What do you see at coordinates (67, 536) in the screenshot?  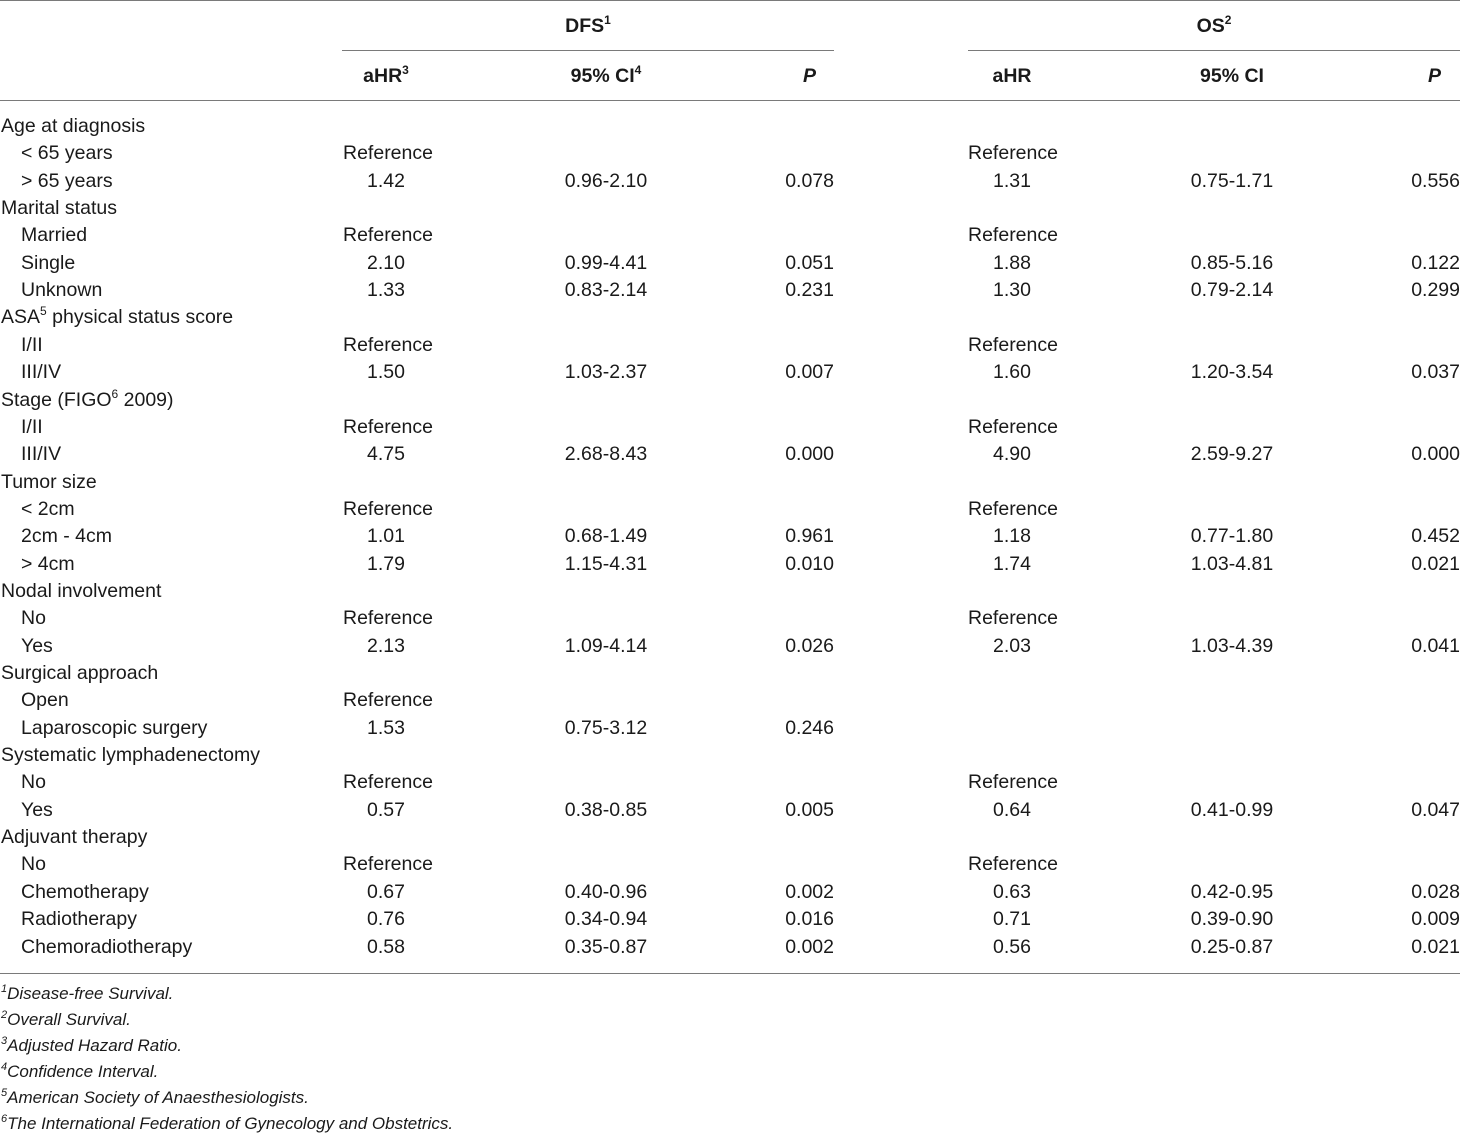 I see `row-sublabel: 2cm - 4cm` at bounding box center [67, 536].